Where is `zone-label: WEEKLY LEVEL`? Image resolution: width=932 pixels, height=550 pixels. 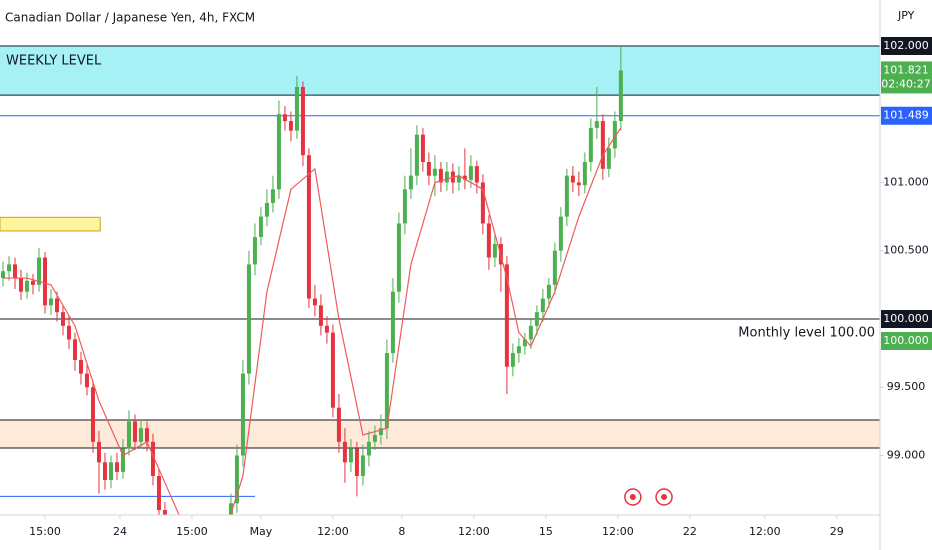
zone-label: WEEKLY LEVEL is located at coordinates (54, 60).